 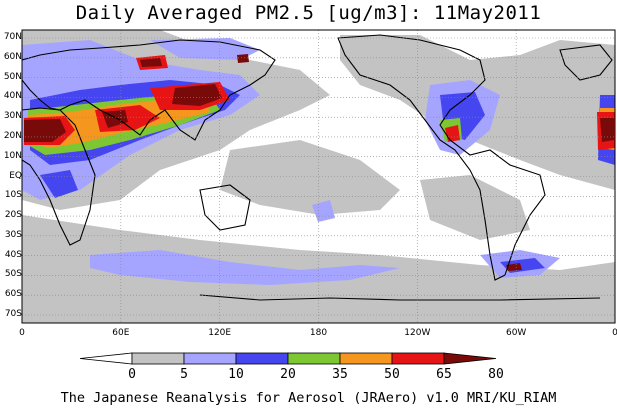 What do you see at coordinates (12, 37) in the screenshot?
I see `lat-label: 70N` at bounding box center [12, 37].